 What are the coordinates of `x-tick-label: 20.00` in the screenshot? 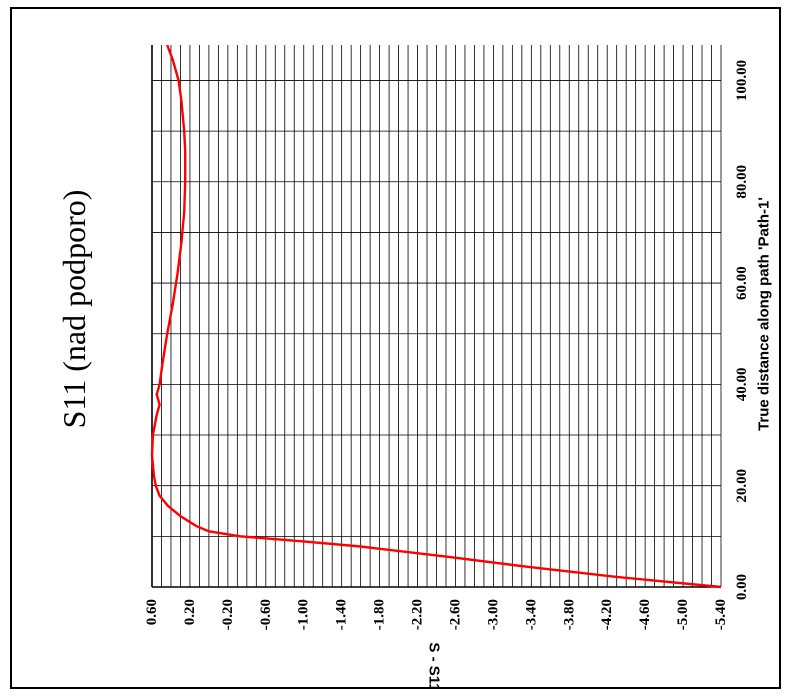 It's located at (742, 486).